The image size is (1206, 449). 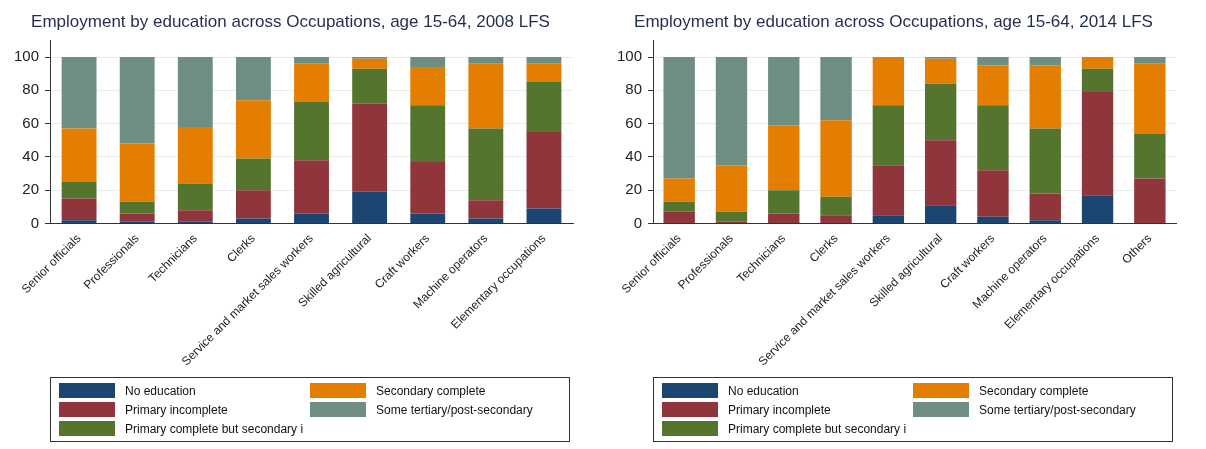 I want to click on chart-title: Employment by education across Occupations, age 15-64, 2014 LFS, so click(x=893, y=21).